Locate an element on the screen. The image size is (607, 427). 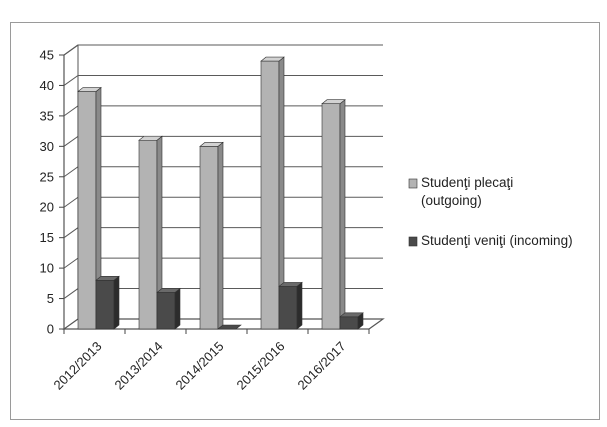
y-axis-ticks: 0 5 10 15 20 25 30 35 40 45 is located at coordinates (52, 192).